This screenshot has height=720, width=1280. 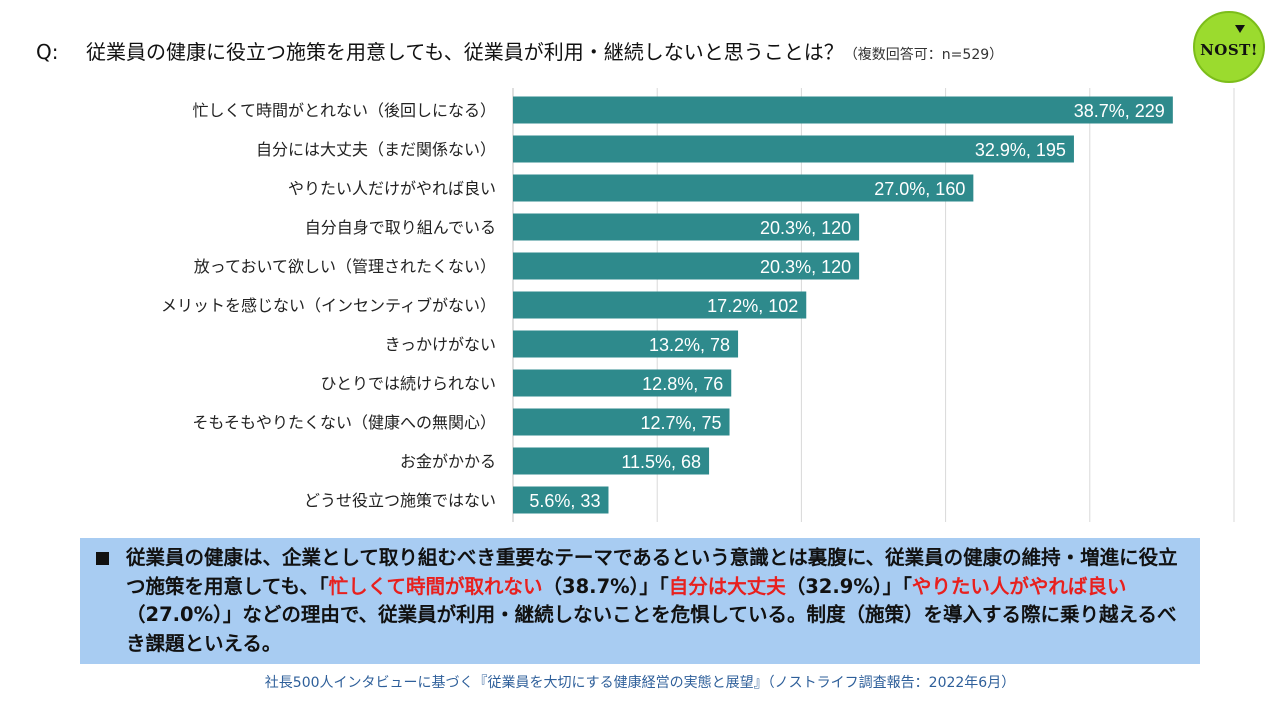 I want to click on summary-highlight-3: やりたい人がやれば良い, so click(x=1019, y=586).